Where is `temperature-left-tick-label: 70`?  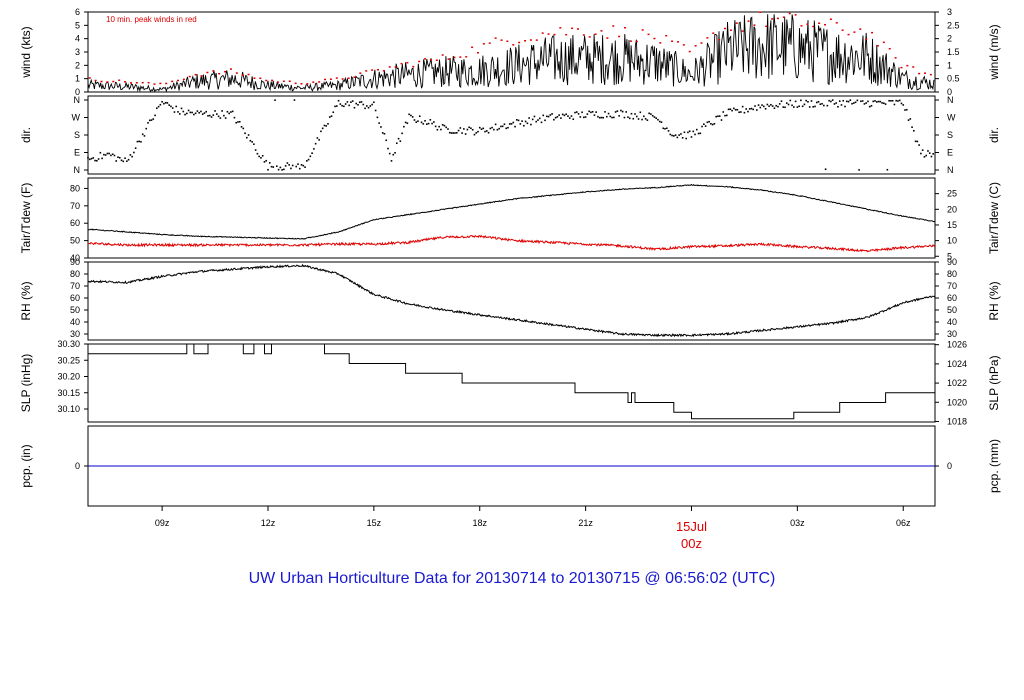
temperature-left-tick-label: 70 is located at coordinates (75, 206).